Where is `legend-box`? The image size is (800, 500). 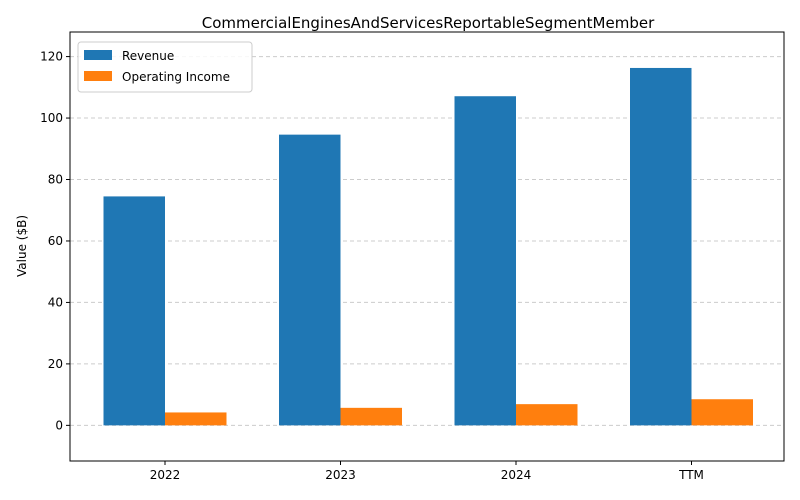
legend-box is located at coordinates (165, 67).